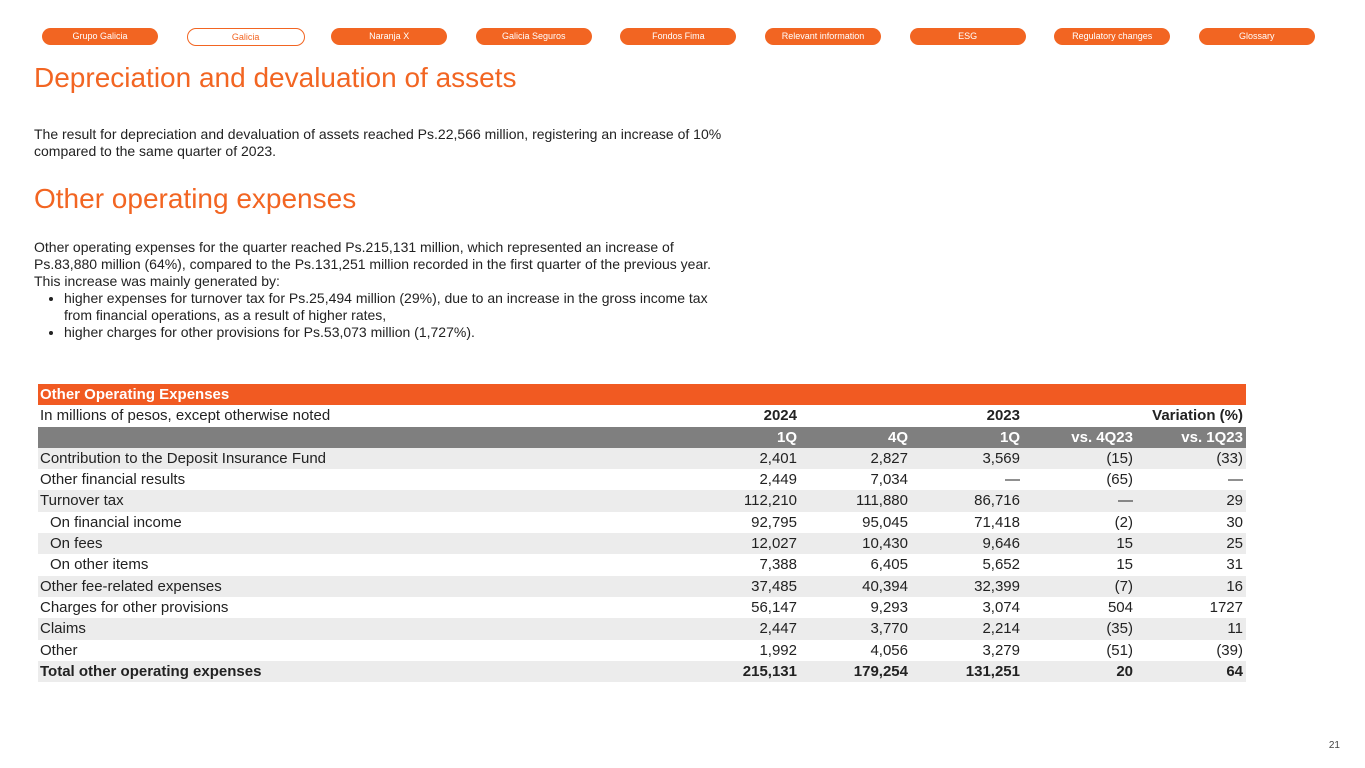  Describe the element at coordinates (99, 565) in the screenshot. I see `row-label: On other items` at that location.